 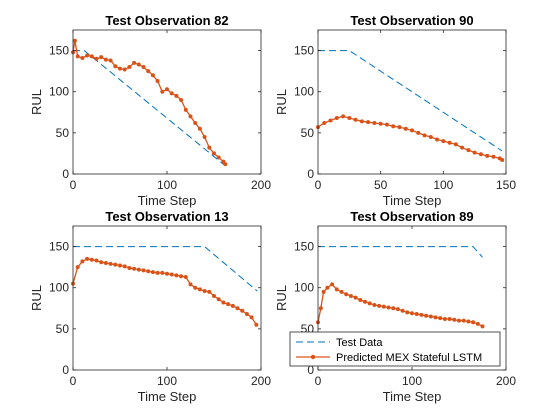 I want to click on x-tick-label: 50, so click(x=381, y=185).